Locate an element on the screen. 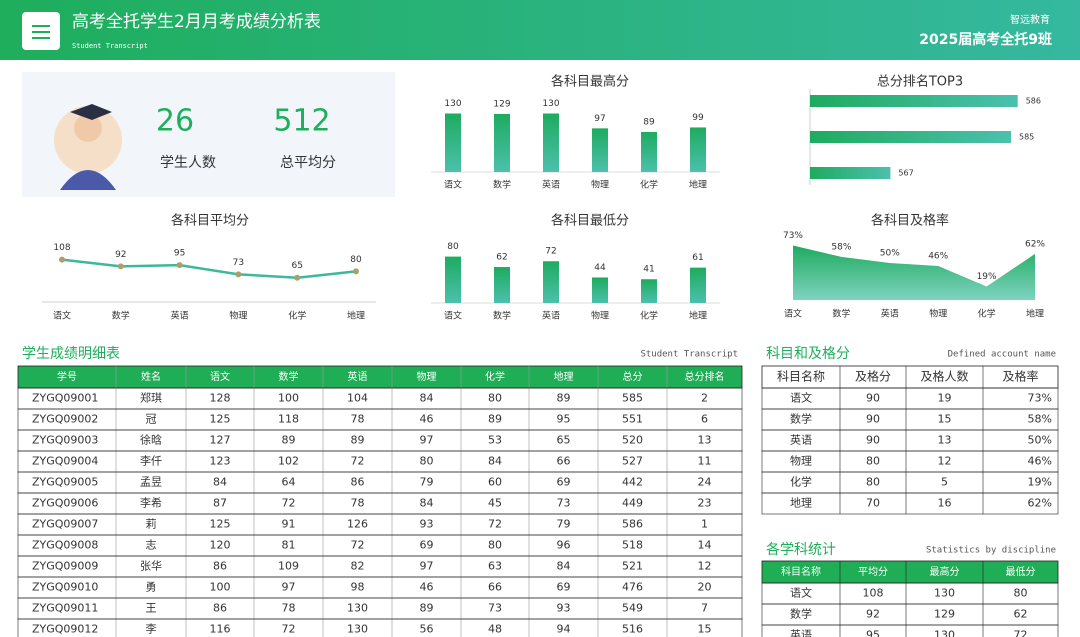 This screenshot has width=1080, height=637. value-label: 108 is located at coordinates (61, 248).